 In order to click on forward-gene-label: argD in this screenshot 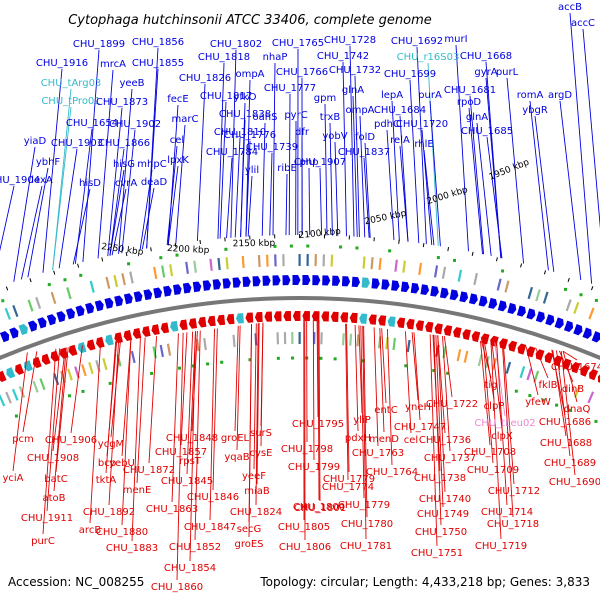, I will do `click(560, 95)`.